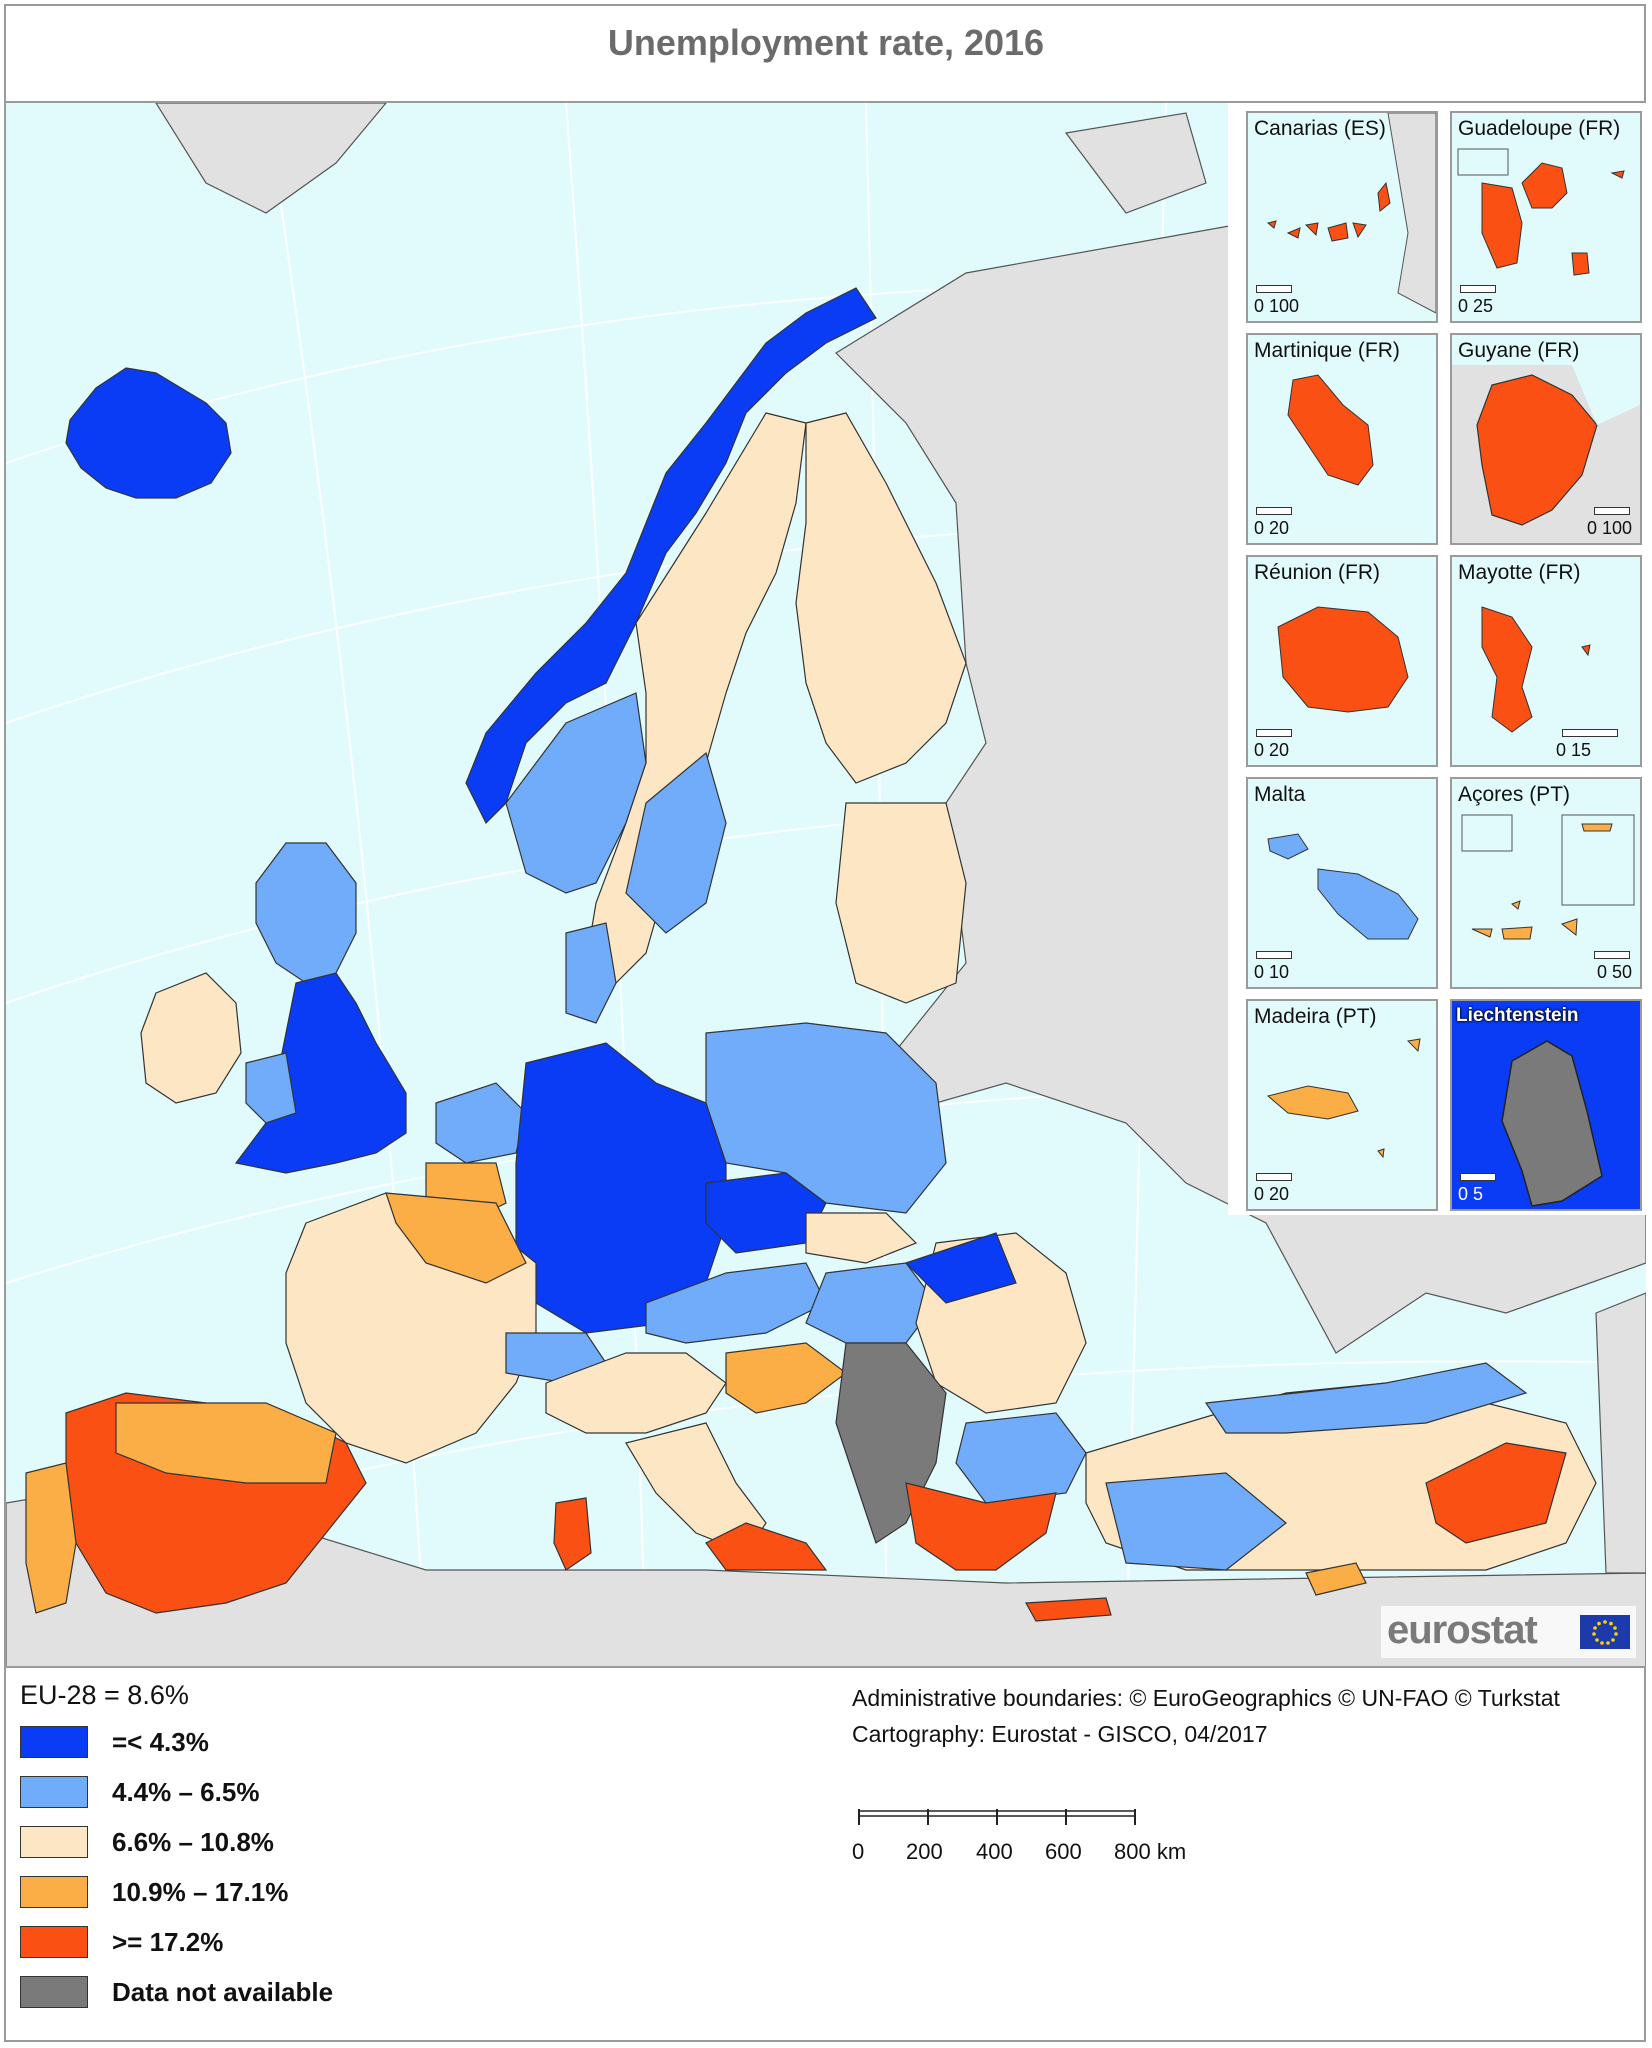  I want to click on region-netherlands, so click(481, 1123).